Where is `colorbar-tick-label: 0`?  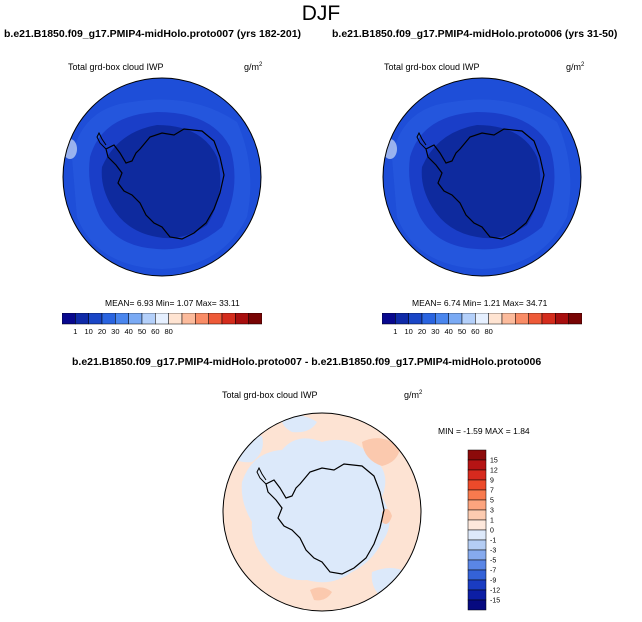
colorbar-tick-label: 0 is located at coordinates (492, 531).